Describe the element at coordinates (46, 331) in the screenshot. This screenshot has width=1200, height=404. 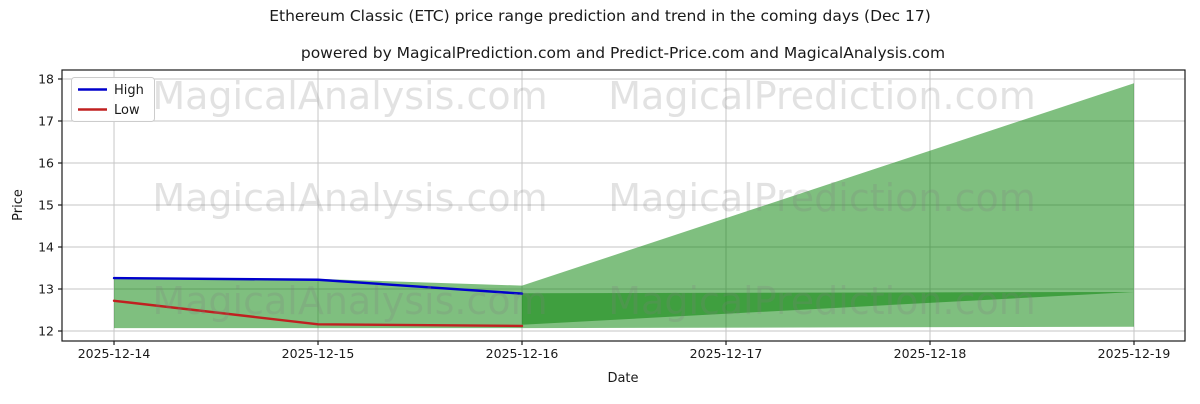
I see `y-tick-label: 12` at that location.